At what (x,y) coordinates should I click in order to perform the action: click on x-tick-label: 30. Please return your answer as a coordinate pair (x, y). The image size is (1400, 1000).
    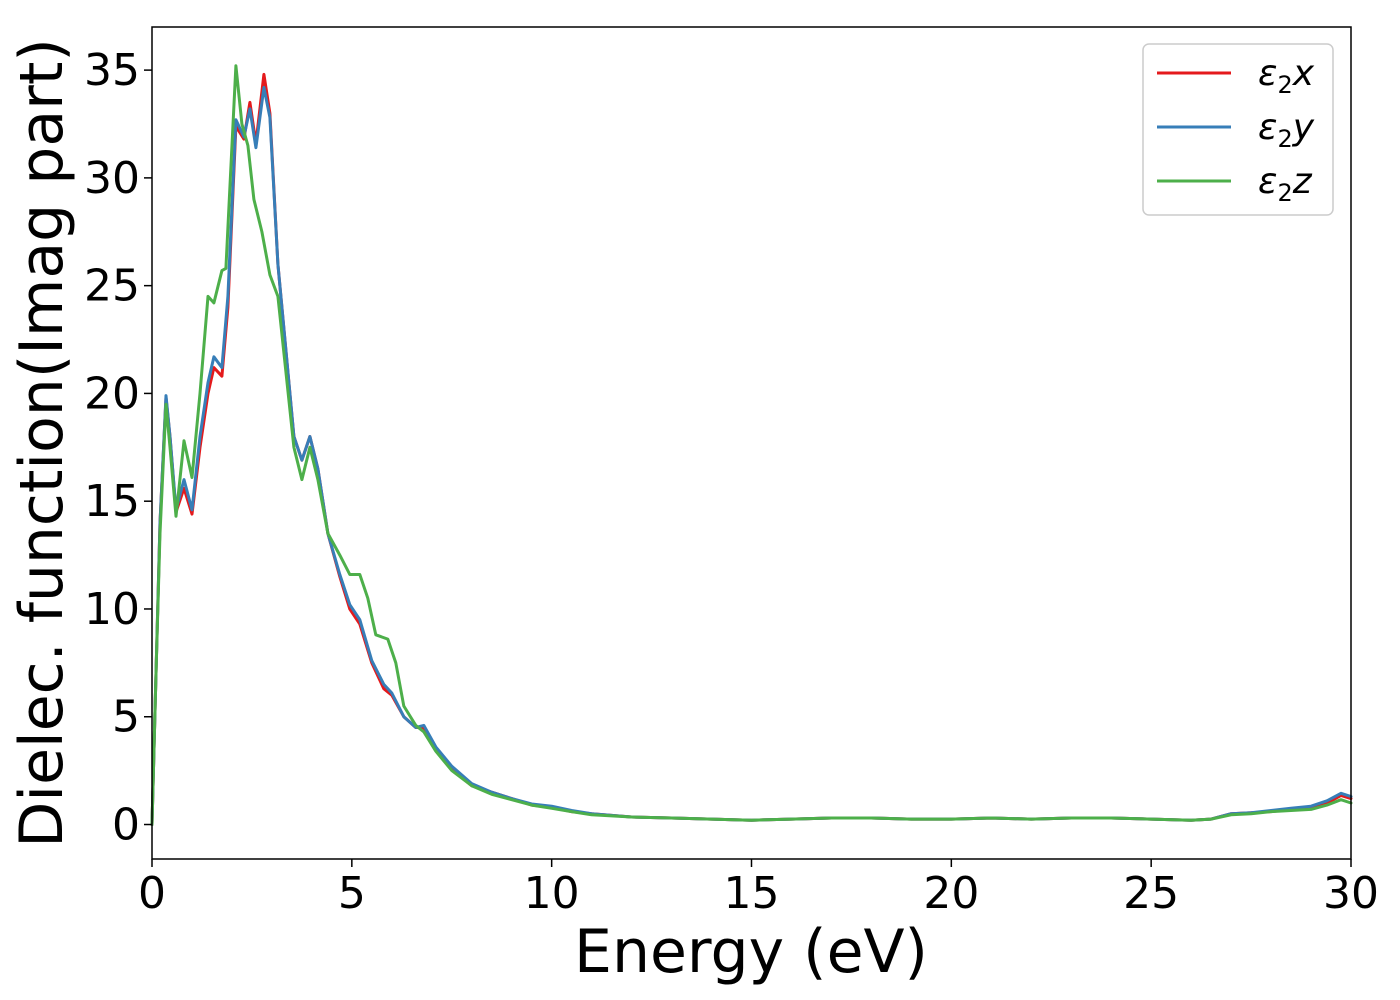
    Looking at the image, I should click on (1351, 893).